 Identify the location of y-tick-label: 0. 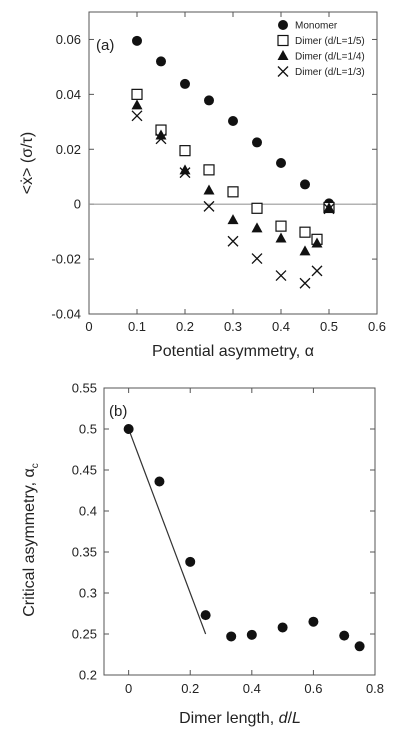
(77, 204).